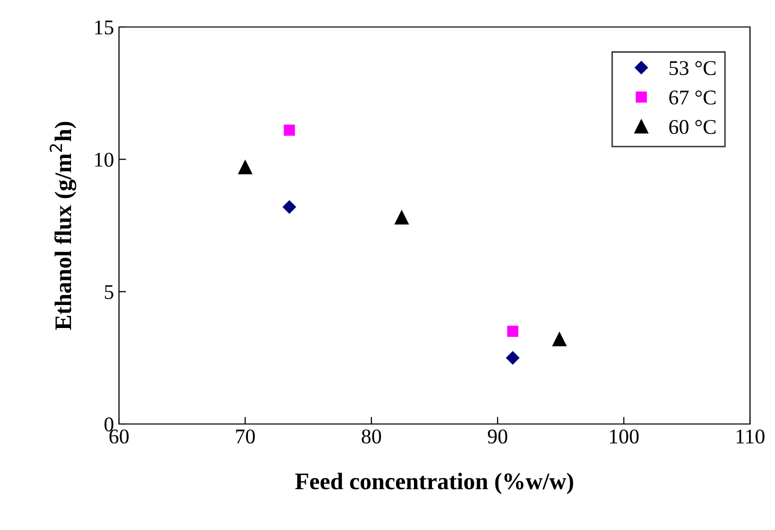 The height and width of the screenshot is (530, 775). Describe the element at coordinates (104, 159) in the screenshot. I see `y-tick-label: 10` at that location.